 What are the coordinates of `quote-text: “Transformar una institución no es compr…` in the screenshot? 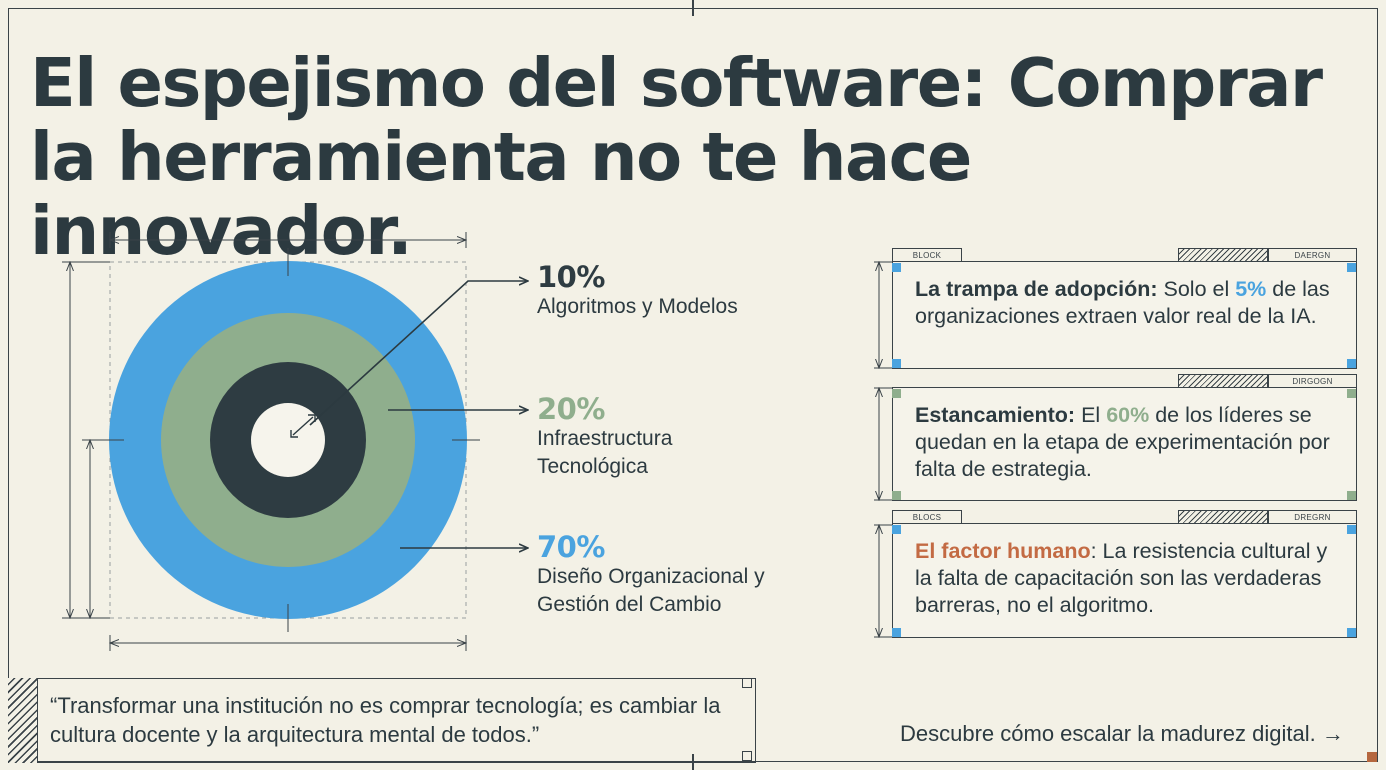 It's located at (385, 720).